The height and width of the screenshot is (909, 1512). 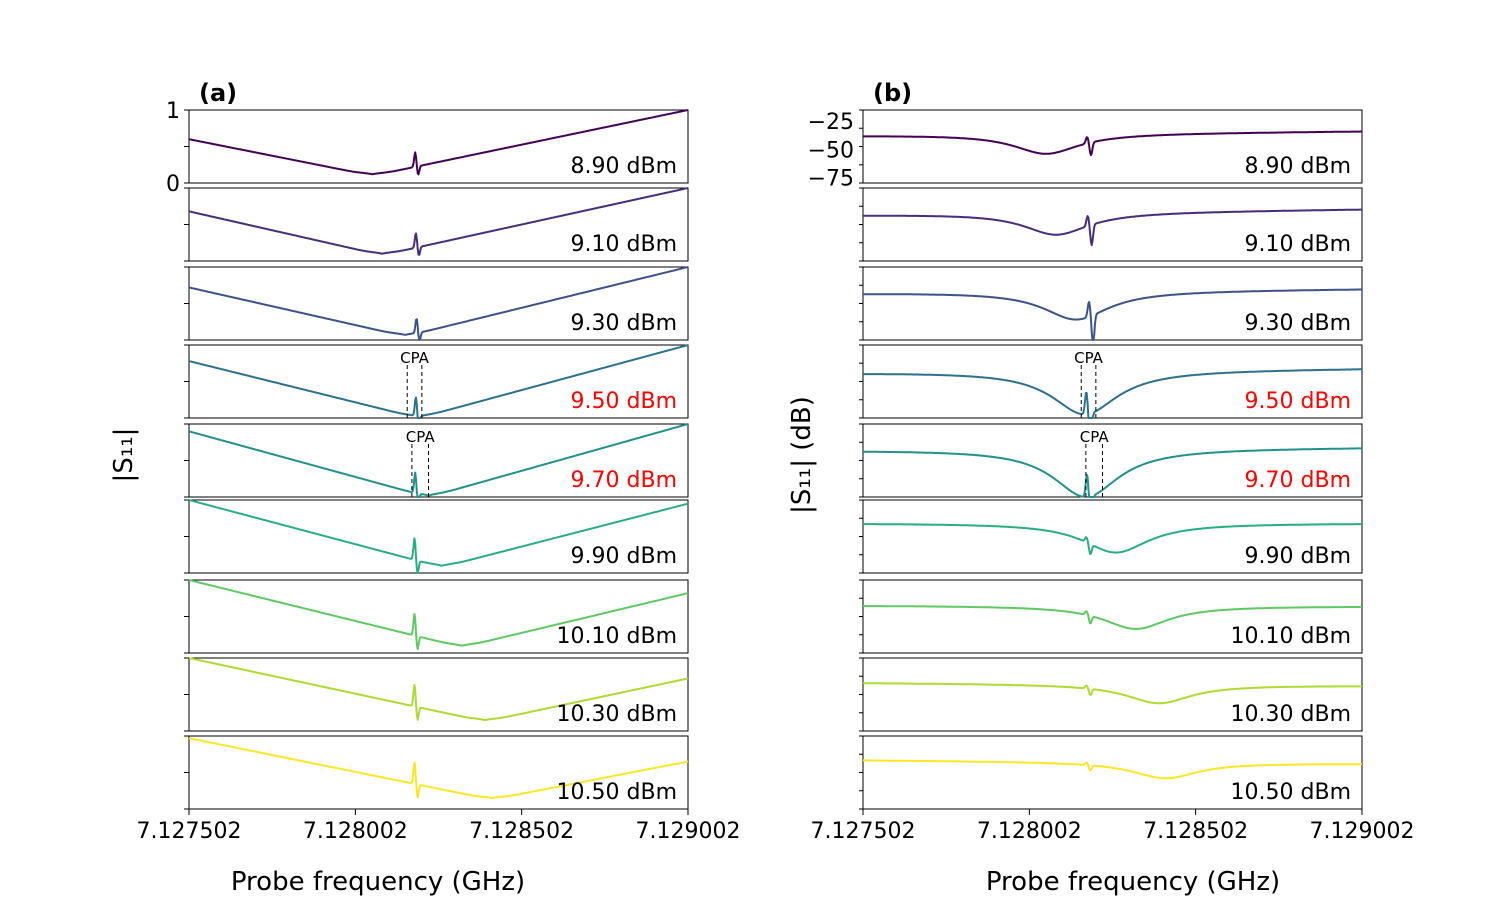 I want to click on subplot-b-3: 9.50 dBm CPA, so click(x=1111, y=381).